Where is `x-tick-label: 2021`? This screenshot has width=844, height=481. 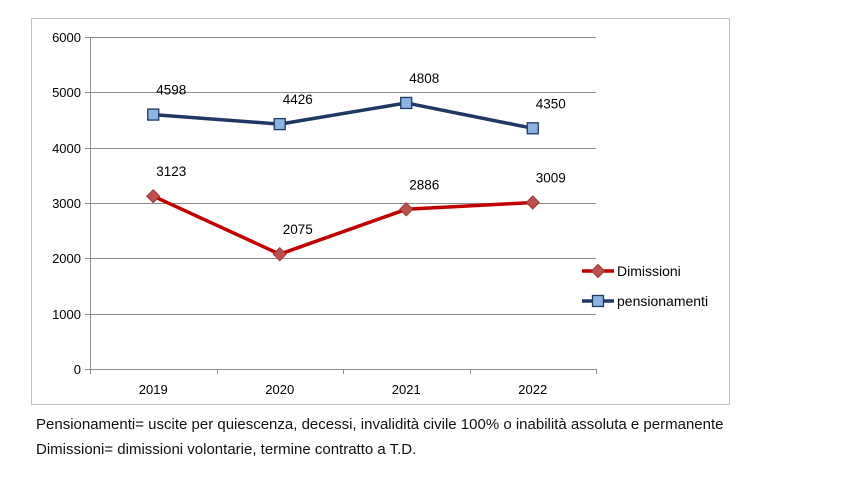 x-tick-label: 2021 is located at coordinates (406, 389).